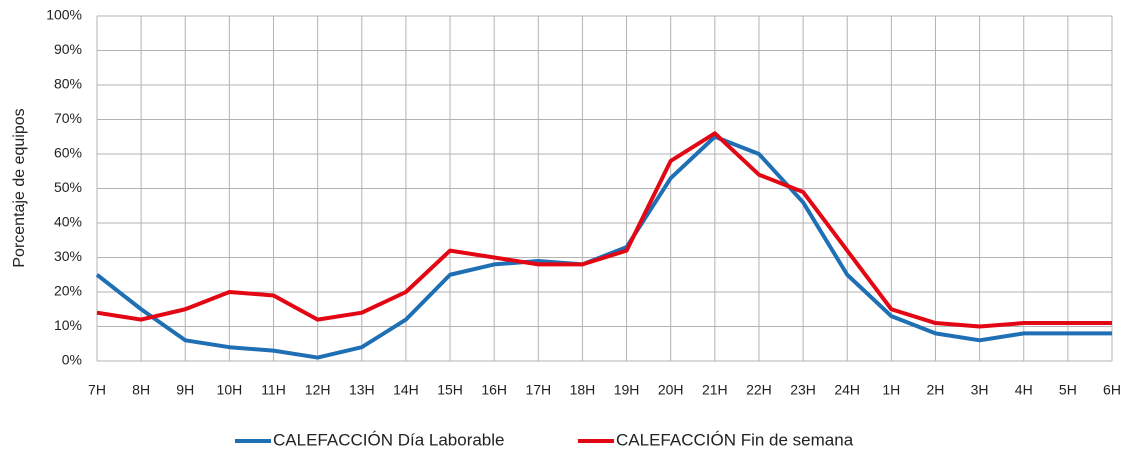 Image resolution: width=1127 pixels, height=461 pixels. Describe the element at coordinates (362, 390) in the screenshot. I see `x-tick-label: 13H` at that location.